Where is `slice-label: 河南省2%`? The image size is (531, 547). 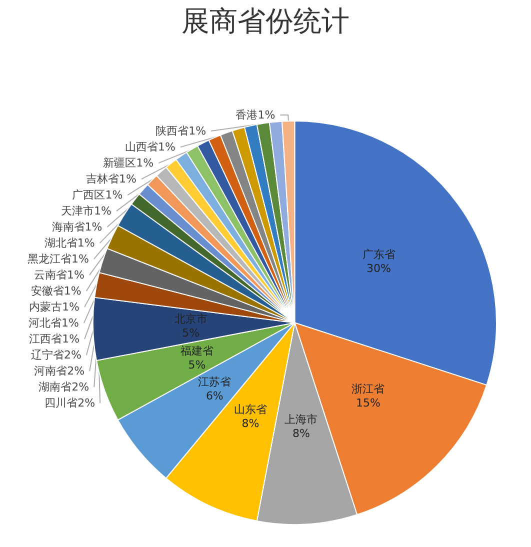
slice-label: 河南省2% is located at coordinates (59, 371).